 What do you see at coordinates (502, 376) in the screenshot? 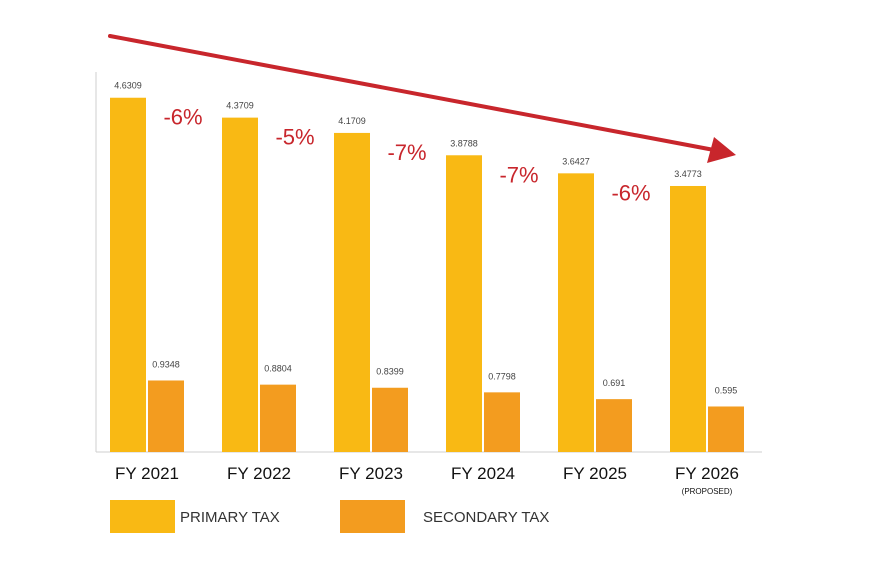
I see `secondary-tax-value-label: 0.7798` at bounding box center [502, 376].